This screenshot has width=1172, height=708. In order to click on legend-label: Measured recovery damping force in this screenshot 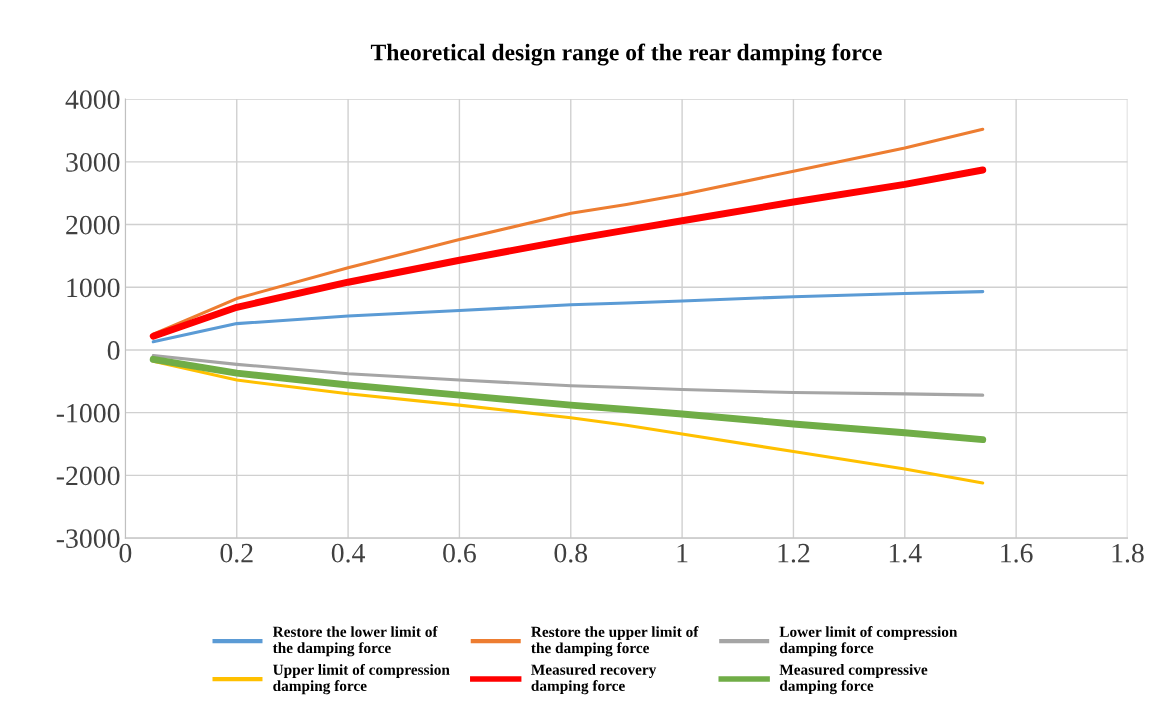, I will do `click(594, 679)`.